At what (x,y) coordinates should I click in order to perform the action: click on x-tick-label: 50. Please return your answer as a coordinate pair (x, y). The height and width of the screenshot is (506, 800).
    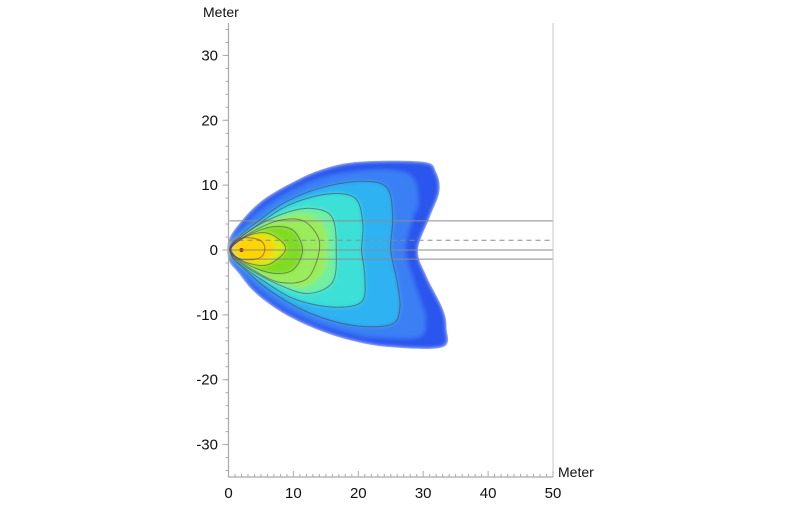
    Looking at the image, I should click on (553, 493).